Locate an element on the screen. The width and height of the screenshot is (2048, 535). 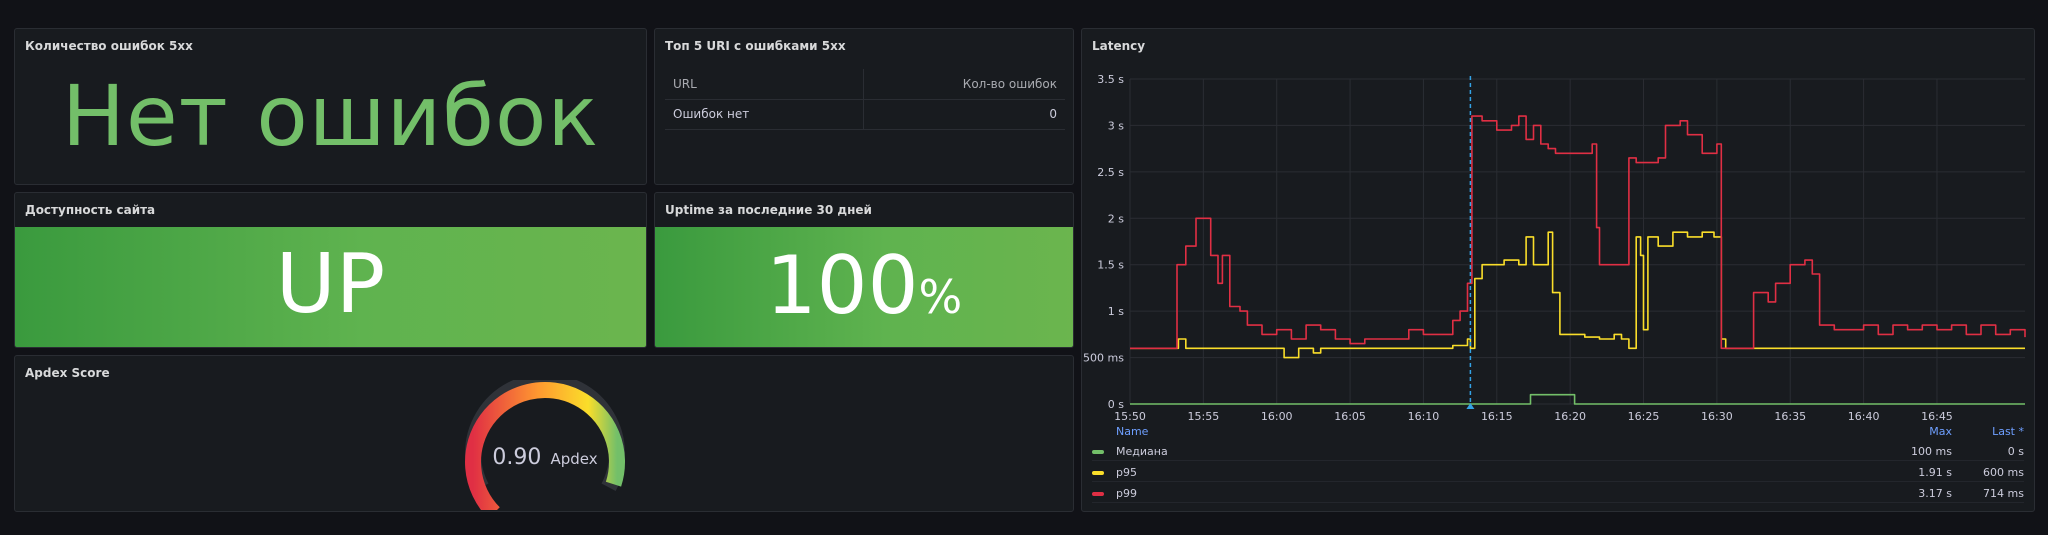
availability-background is located at coordinates (330, 287).